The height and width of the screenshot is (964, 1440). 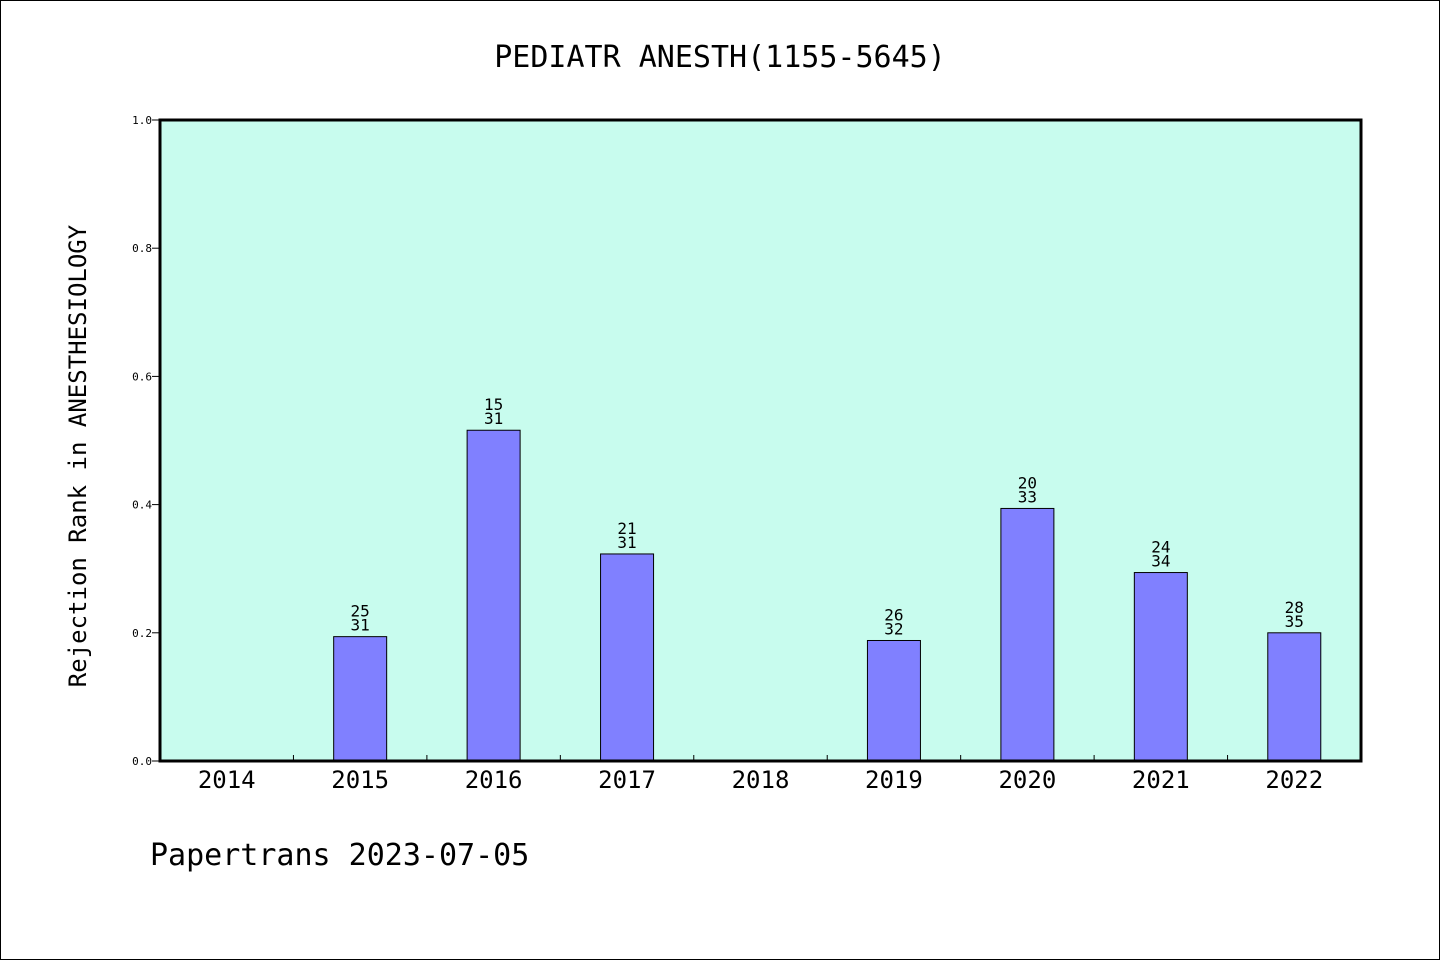 I want to click on bar-2022, so click(x=1294, y=697).